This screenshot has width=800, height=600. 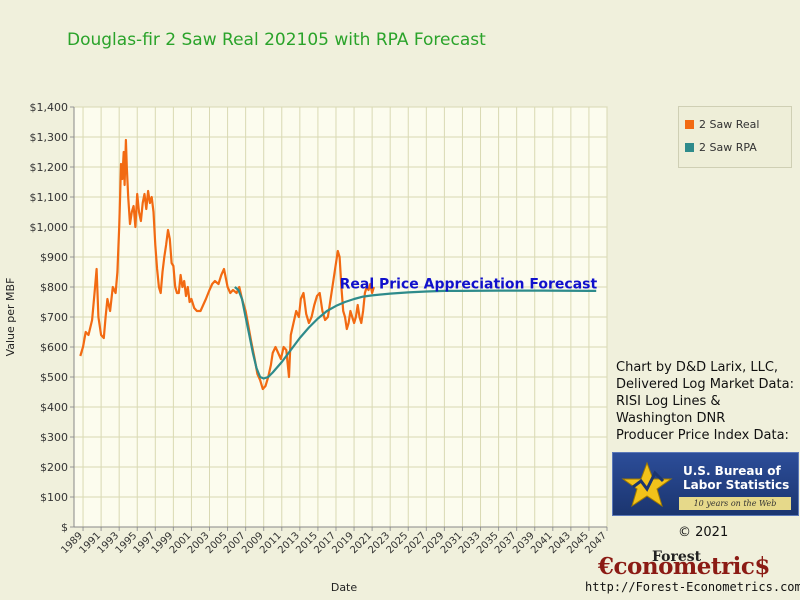 What do you see at coordinates (732, 471) in the screenshot?
I see `bls-logo-line1: U.S. Bureau of` at bounding box center [732, 471].